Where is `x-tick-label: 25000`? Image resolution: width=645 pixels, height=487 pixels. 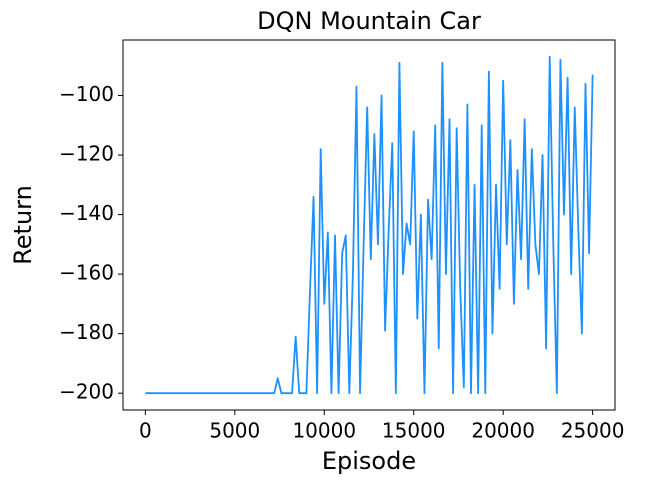 x-tick-label: 25000 is located at coordinates (593, 431).